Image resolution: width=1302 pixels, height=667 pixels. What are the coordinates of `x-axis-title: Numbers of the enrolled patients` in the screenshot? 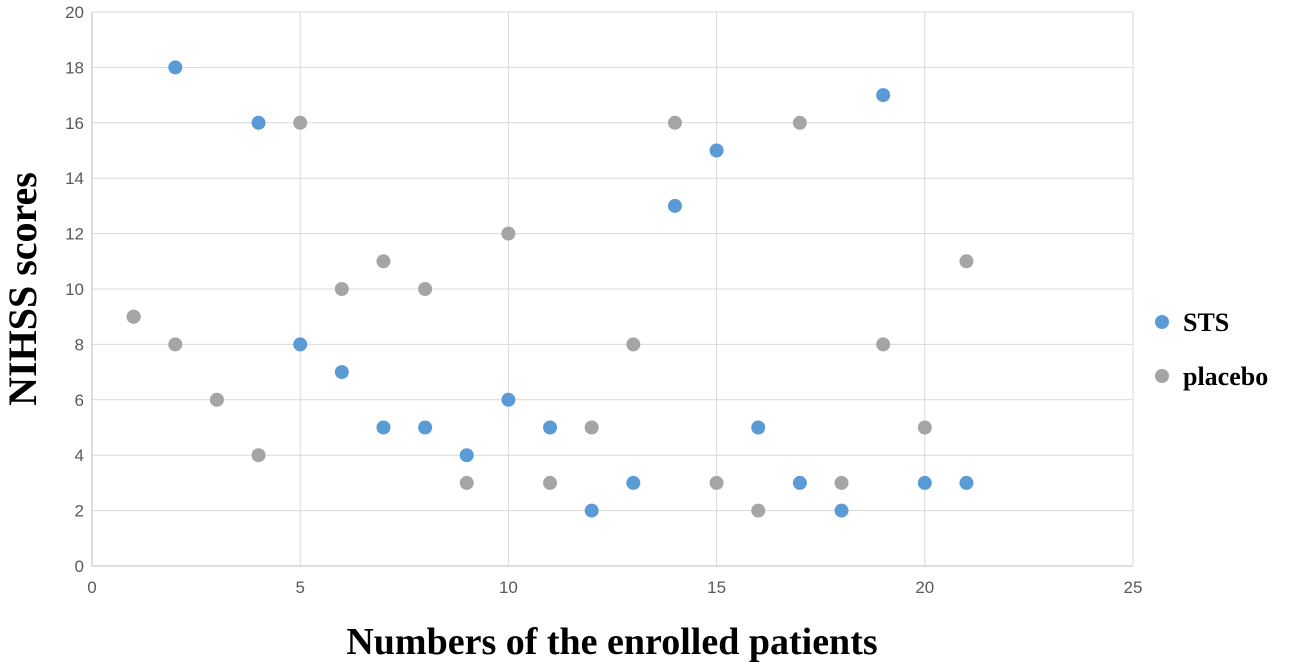 It's located at (611, 642).